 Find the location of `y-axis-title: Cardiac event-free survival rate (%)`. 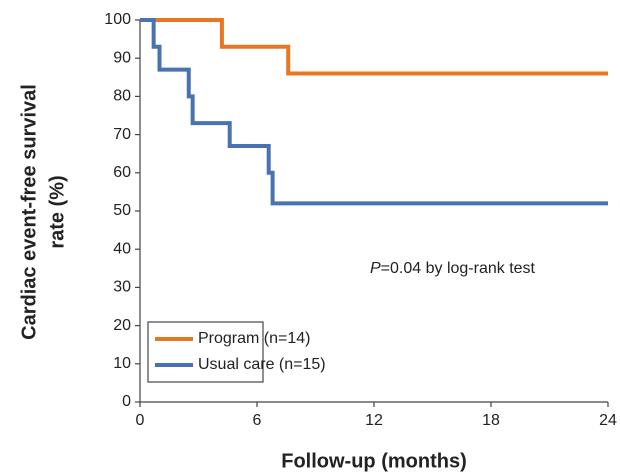

y-axis-title: Cardiac event-free survival rate (%) is located at coordinates (43, 212).